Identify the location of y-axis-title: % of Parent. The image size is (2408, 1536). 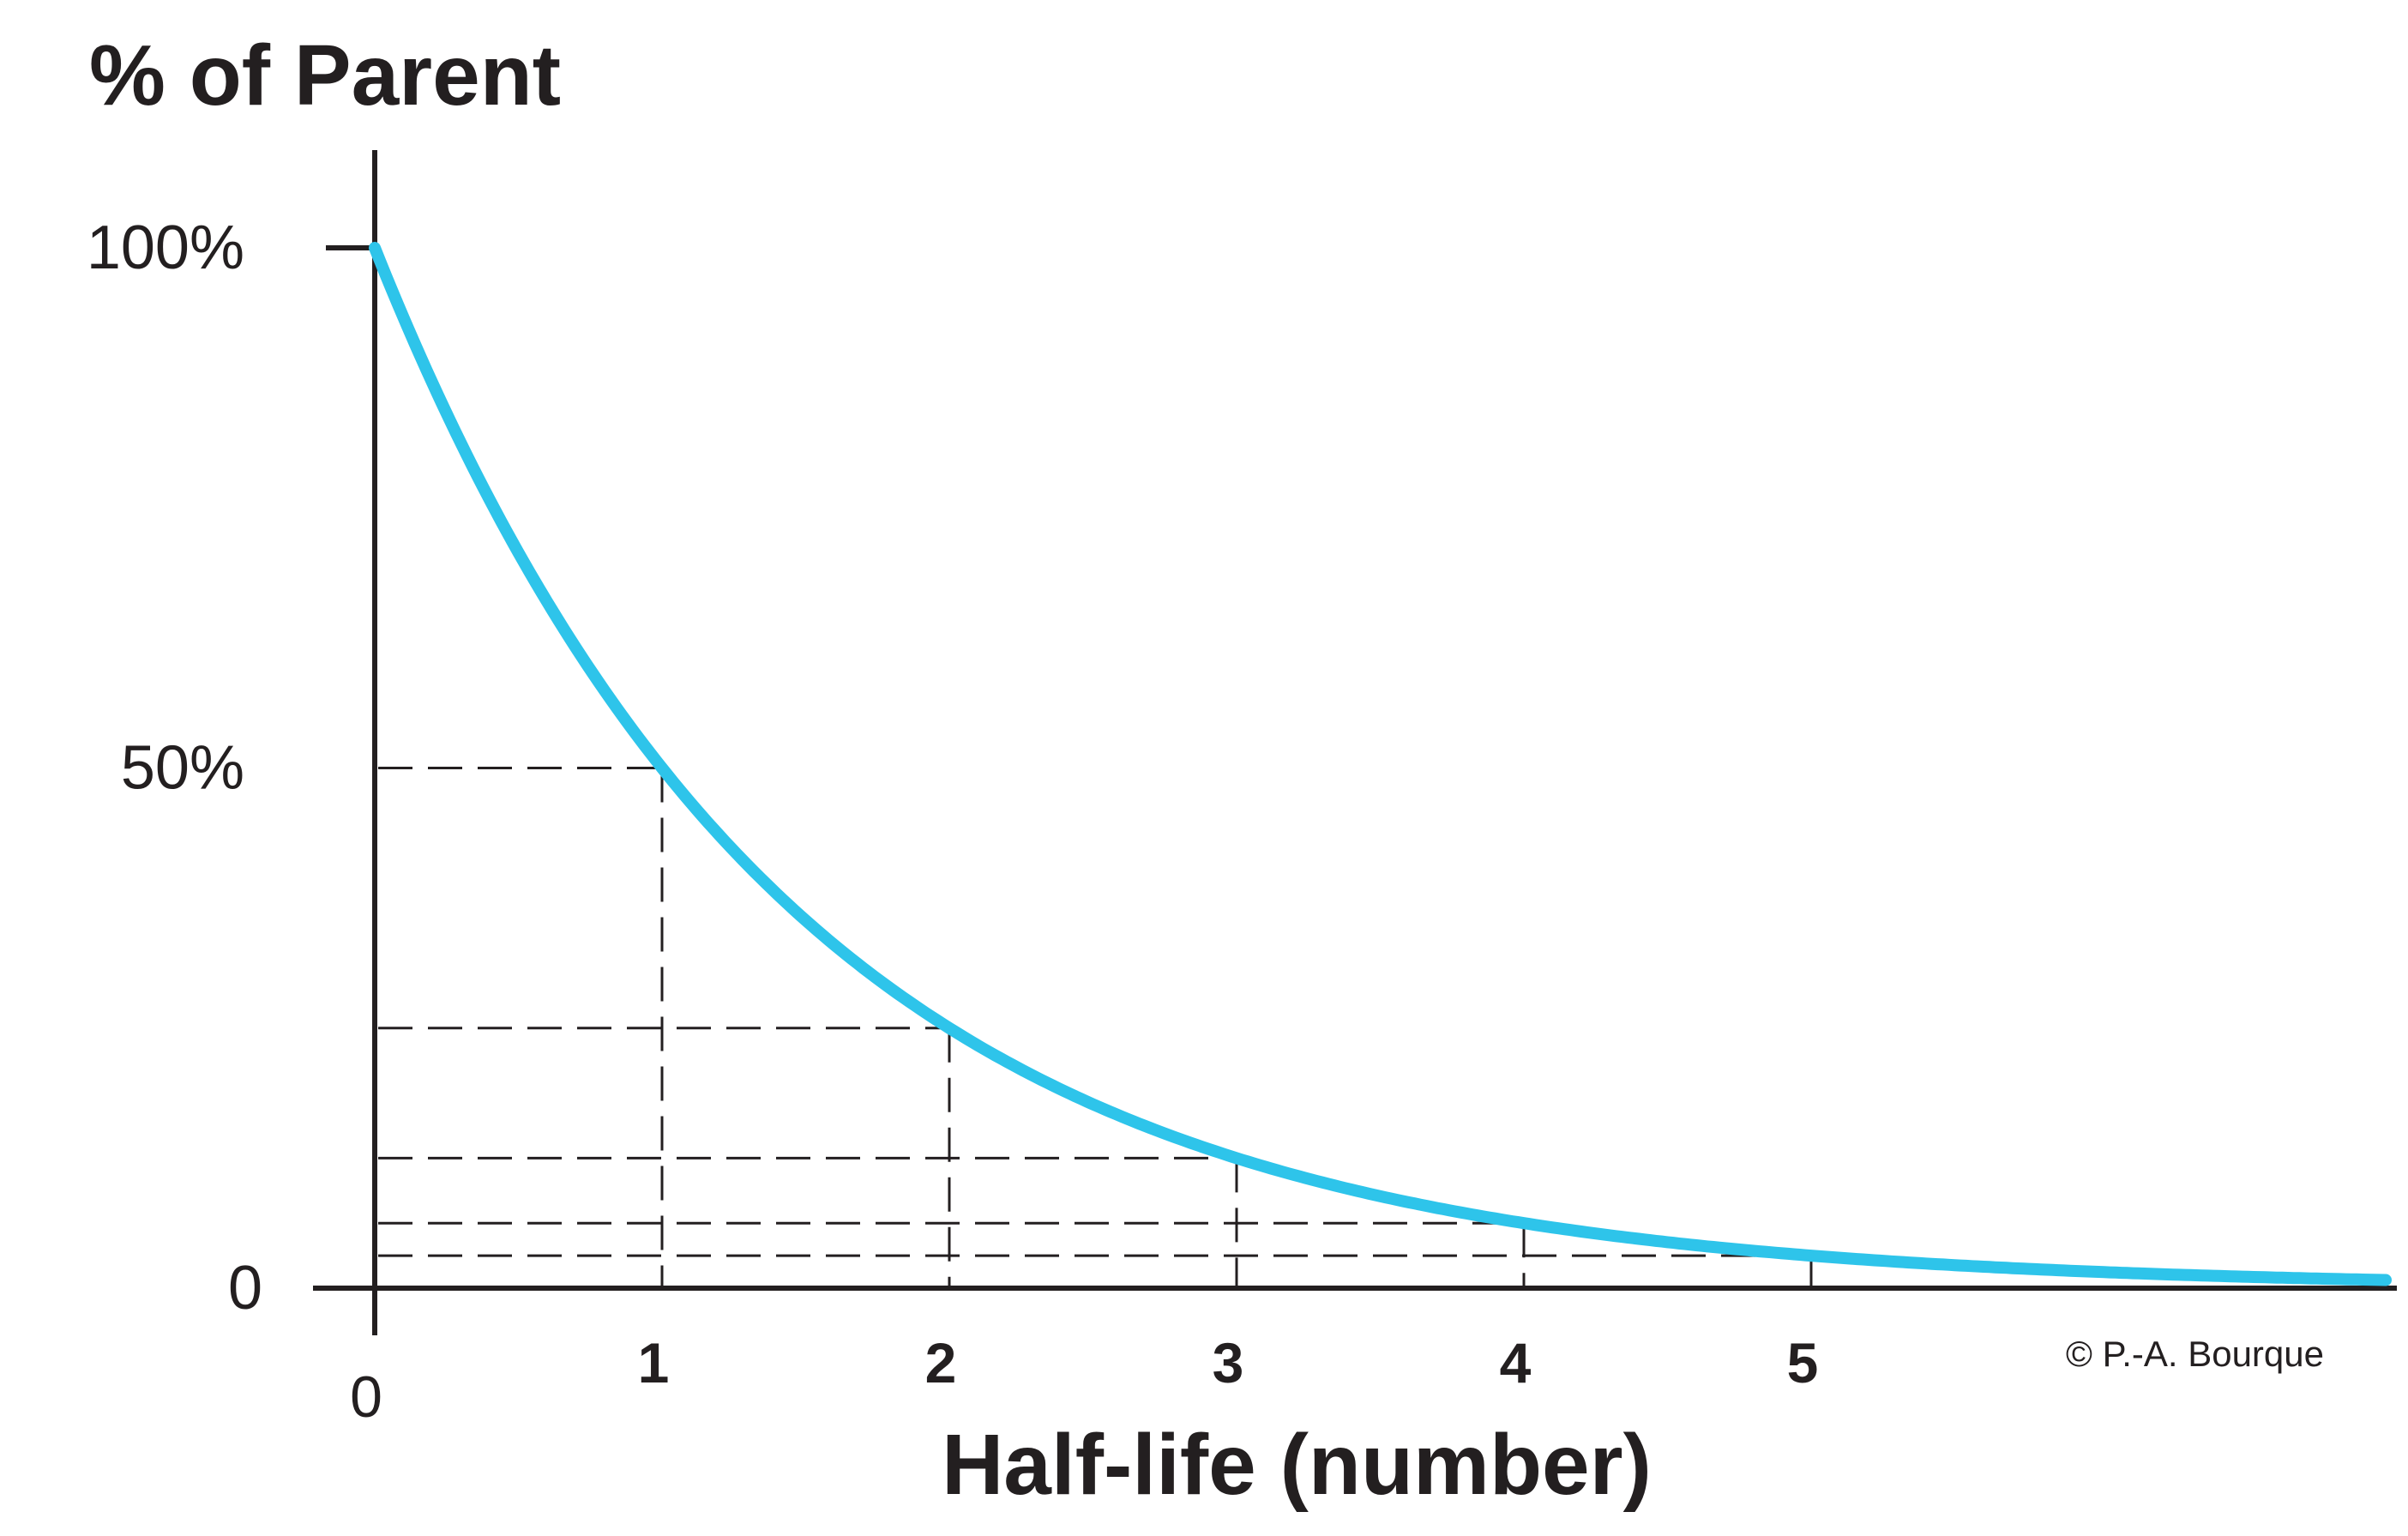
(325, 75).